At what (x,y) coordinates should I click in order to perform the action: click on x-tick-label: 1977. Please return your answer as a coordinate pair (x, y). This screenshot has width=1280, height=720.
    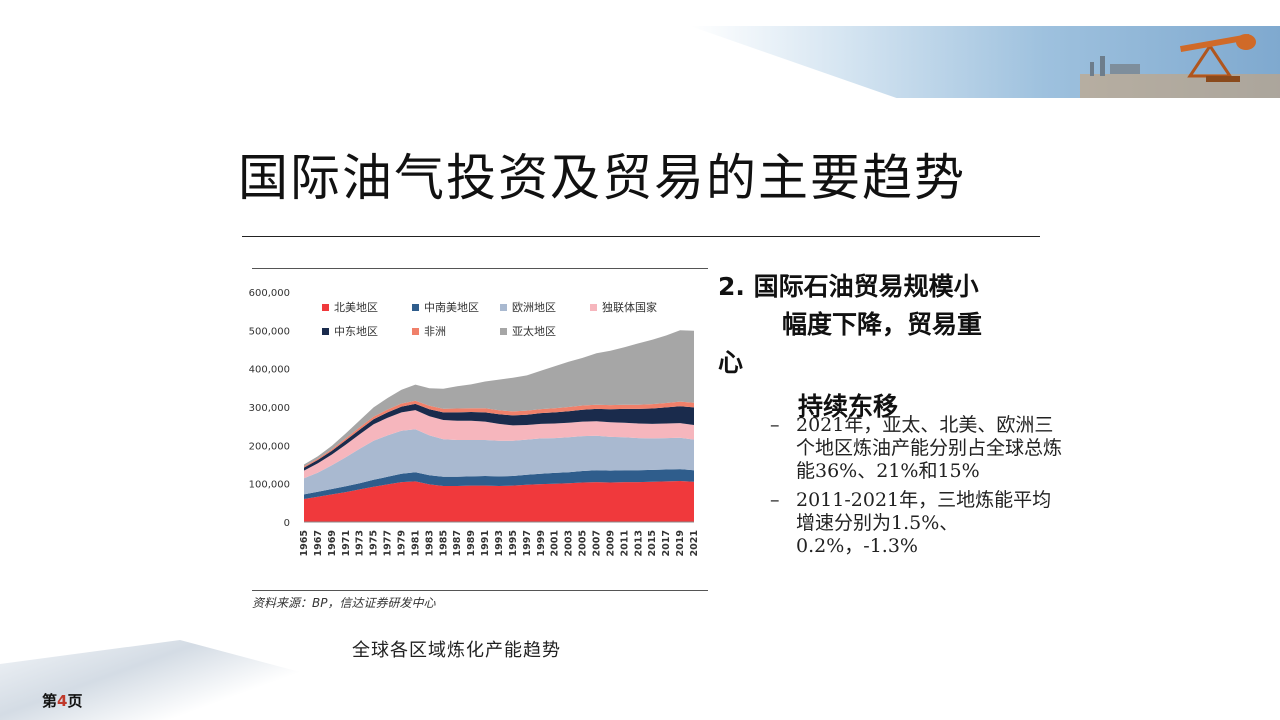
    Looking at the image, I should click on (388, 543).